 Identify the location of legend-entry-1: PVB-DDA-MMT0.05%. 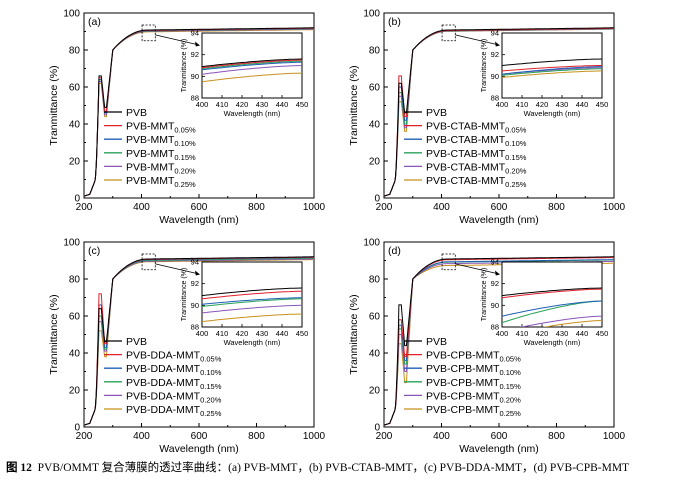
(174, 357).